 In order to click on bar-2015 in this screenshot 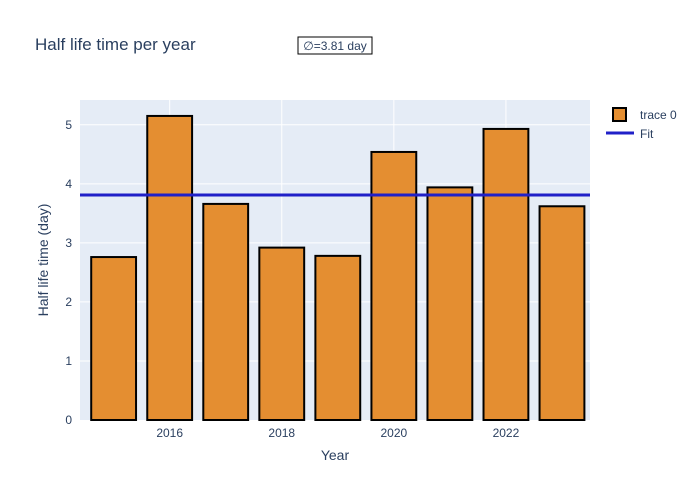, I will do `click(114, 338)`.